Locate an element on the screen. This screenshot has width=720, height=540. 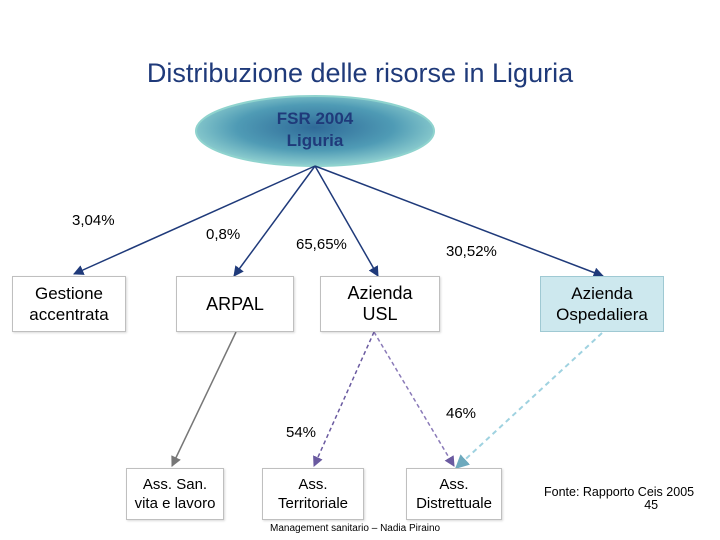
assterr-line2: Territoriale is located at coordinates (313, 503).